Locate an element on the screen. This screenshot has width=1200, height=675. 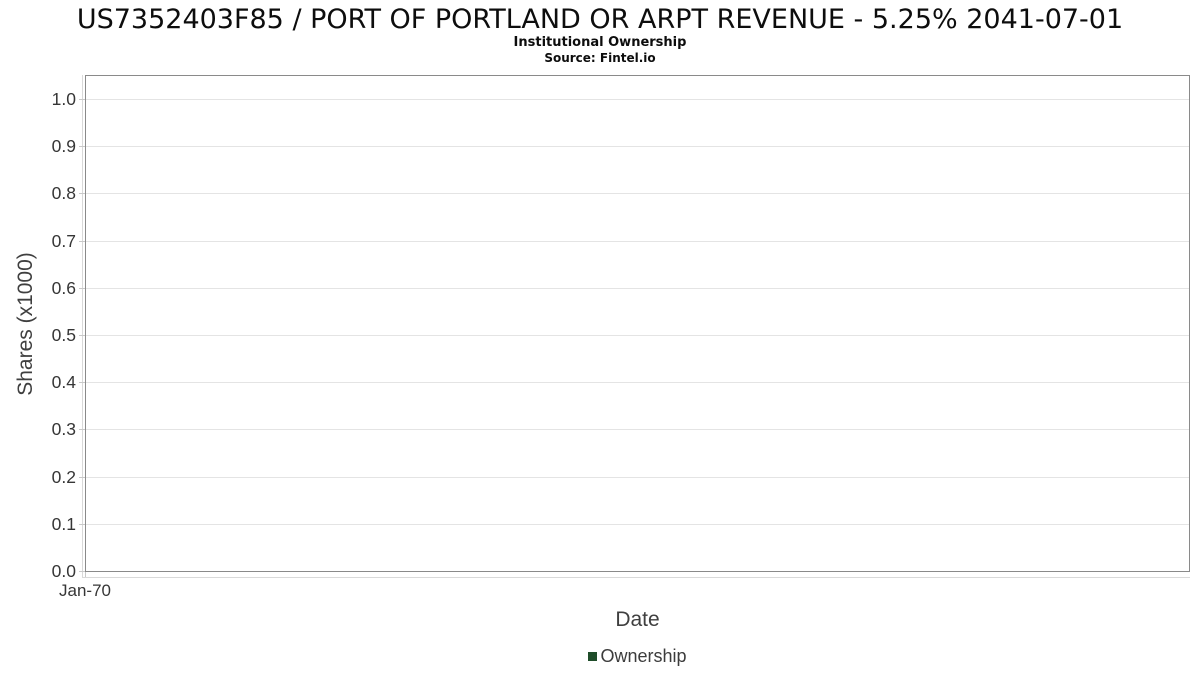
chart-subtitle: Institutional Ownership is located at coordinates (600, 42).